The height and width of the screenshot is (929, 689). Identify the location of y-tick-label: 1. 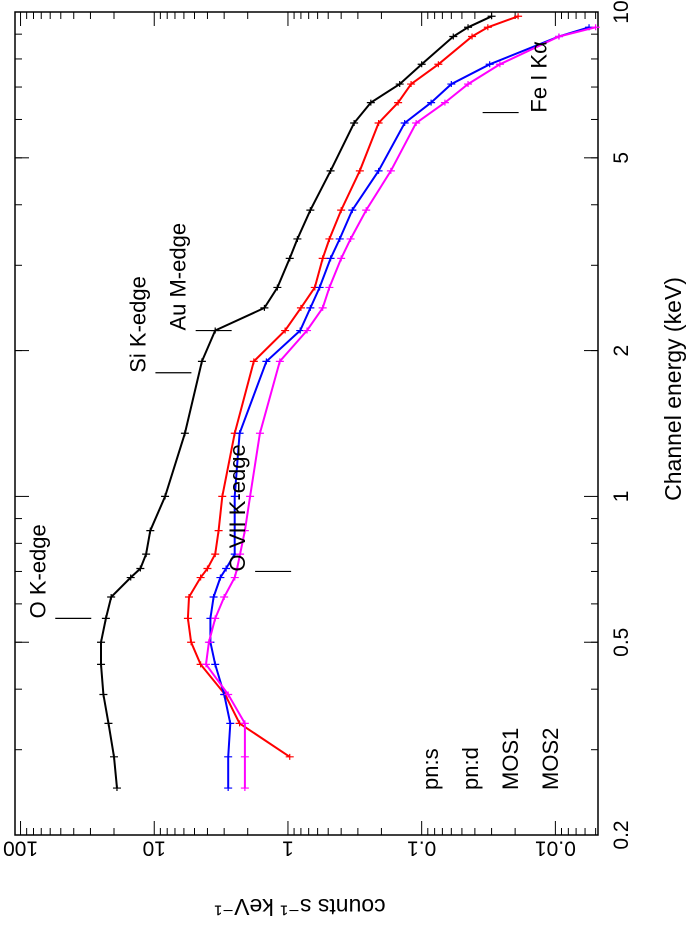
(288, 848).